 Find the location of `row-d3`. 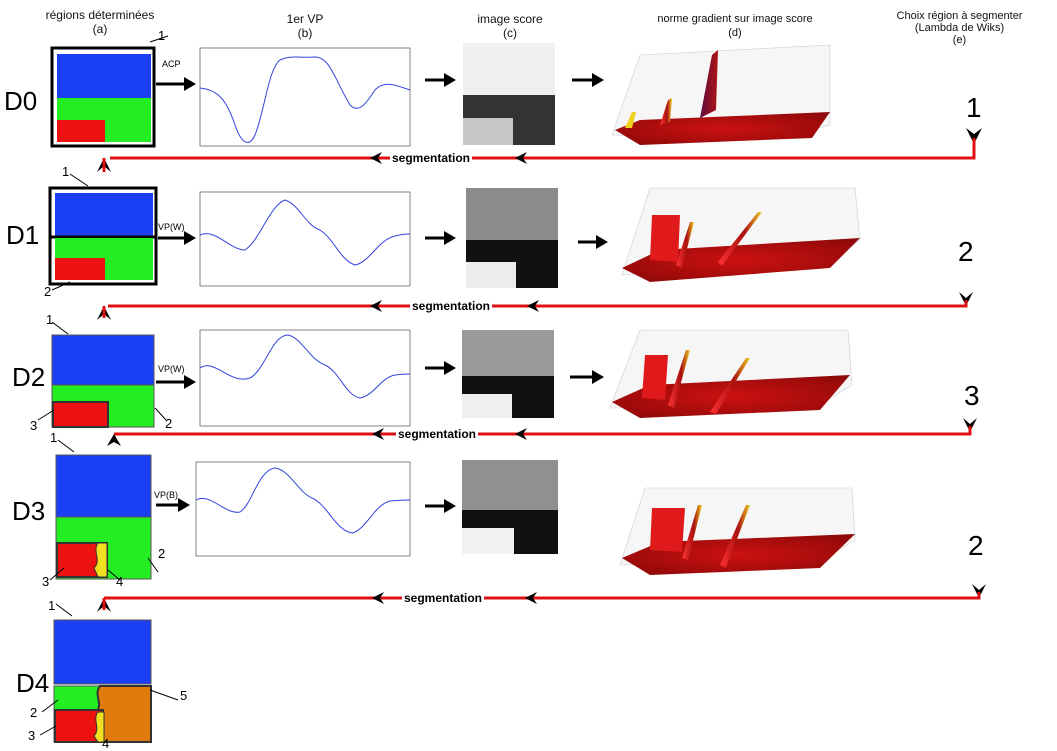

row-d3 is located at coordinates (452, 510).